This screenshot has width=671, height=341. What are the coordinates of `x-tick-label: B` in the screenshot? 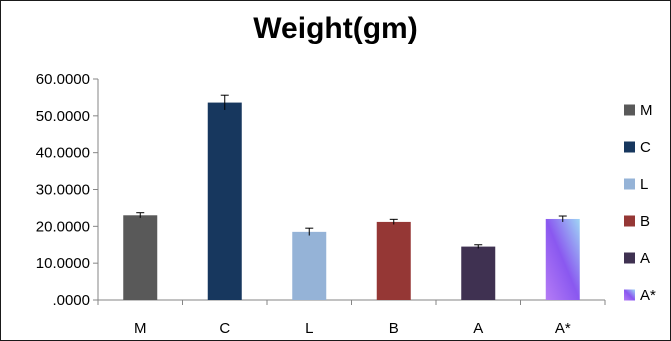 It's located at (394, 328).